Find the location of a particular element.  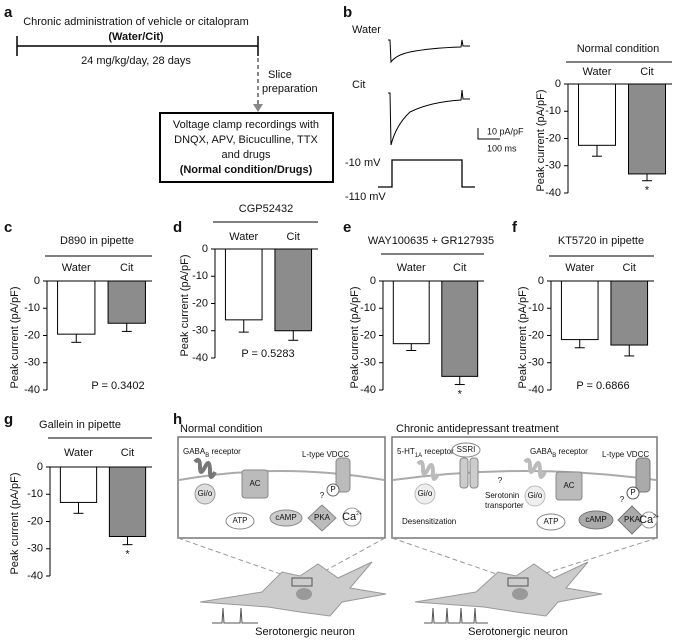

vdcc is located at coordinates (643, 475).